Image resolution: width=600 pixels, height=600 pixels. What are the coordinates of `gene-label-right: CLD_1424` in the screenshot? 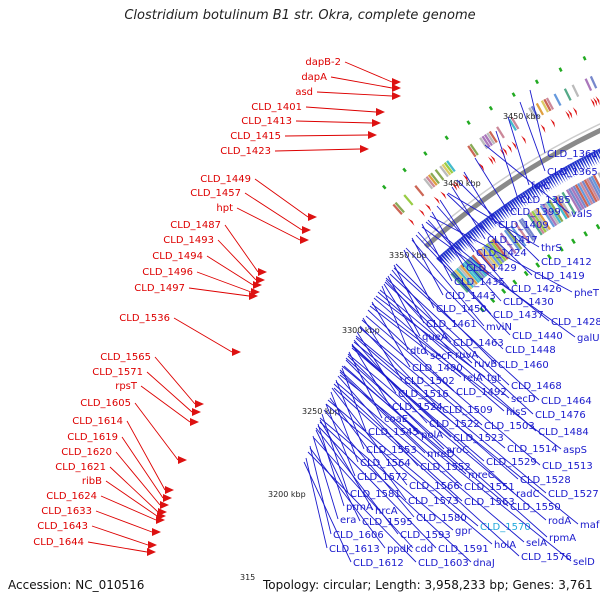 It's located at (501, 253).